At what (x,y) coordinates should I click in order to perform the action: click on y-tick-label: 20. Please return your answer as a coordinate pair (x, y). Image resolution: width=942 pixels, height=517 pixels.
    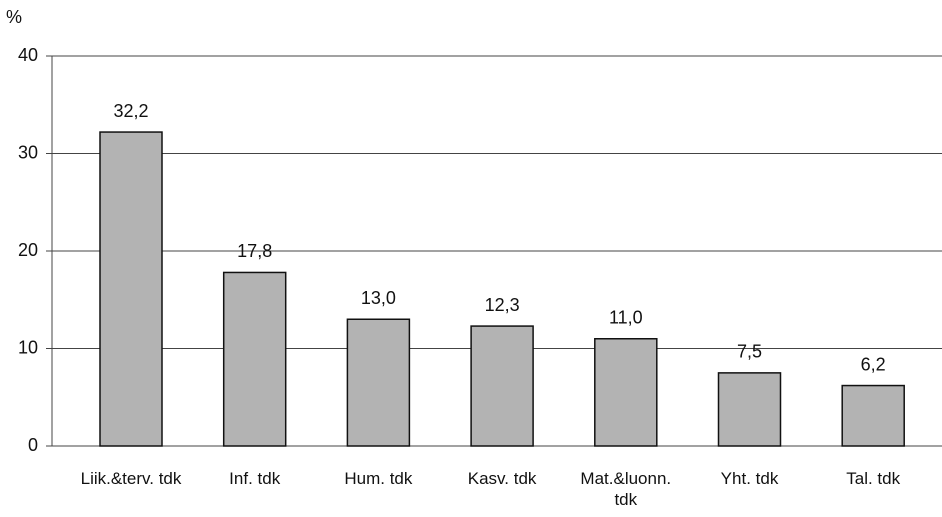
    Looking at the image, I should click on (28, 250).